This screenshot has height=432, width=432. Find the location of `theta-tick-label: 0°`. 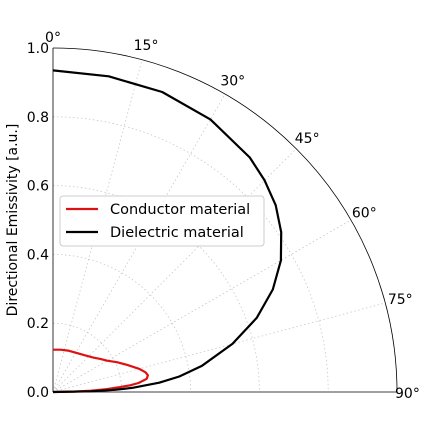

theta-tick-label: 0° is located at coordinates (53, 38).